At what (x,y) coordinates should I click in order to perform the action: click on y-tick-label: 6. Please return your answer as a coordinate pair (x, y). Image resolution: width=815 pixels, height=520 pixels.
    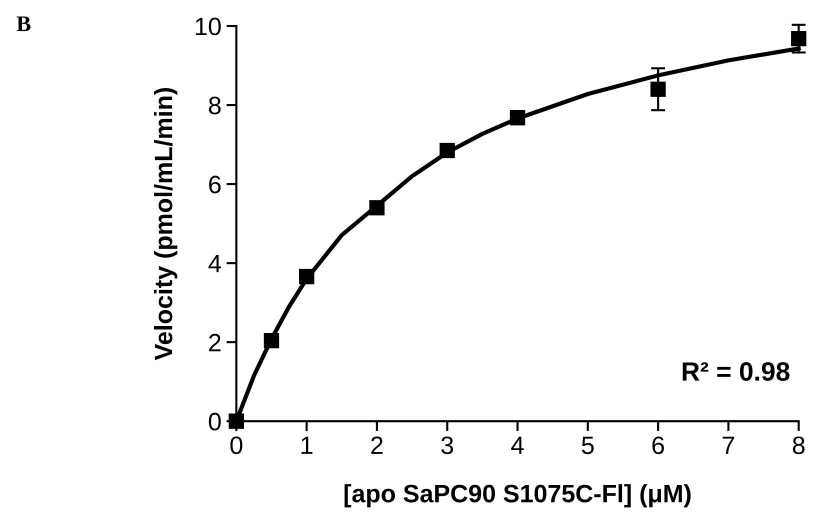
    Looking at the image, I should click on (215, 185).